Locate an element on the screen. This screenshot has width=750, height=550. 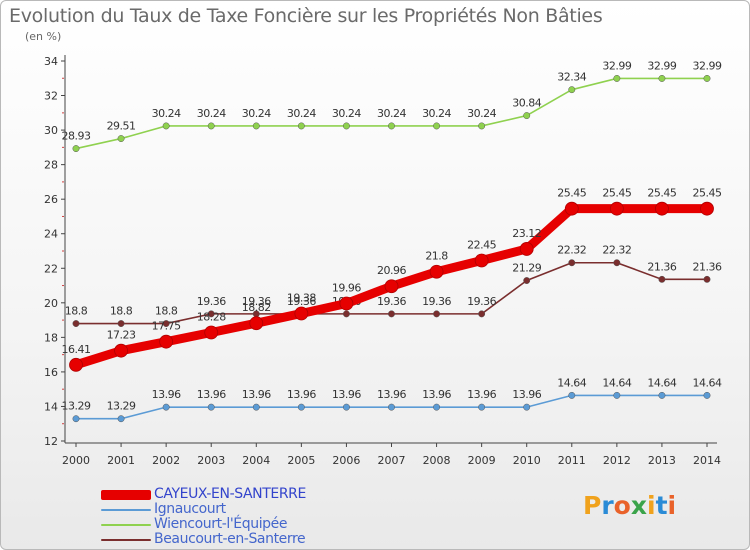
data-label: 19.38 is located at coordinates (301, 298).